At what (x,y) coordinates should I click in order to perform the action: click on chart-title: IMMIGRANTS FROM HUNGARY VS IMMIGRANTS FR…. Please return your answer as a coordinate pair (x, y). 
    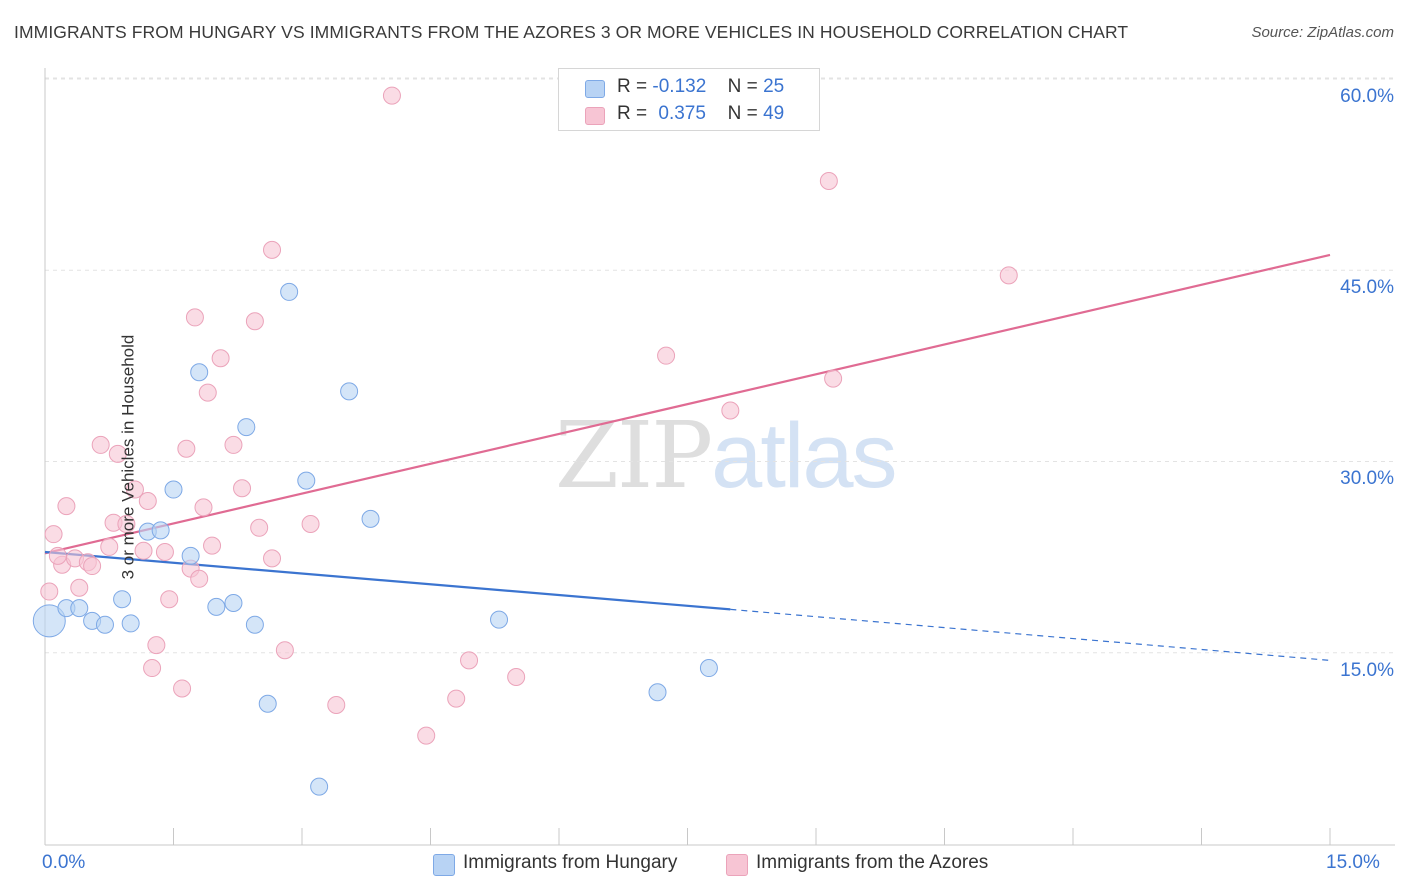
    Looking at the image, I should click on (571, 32).